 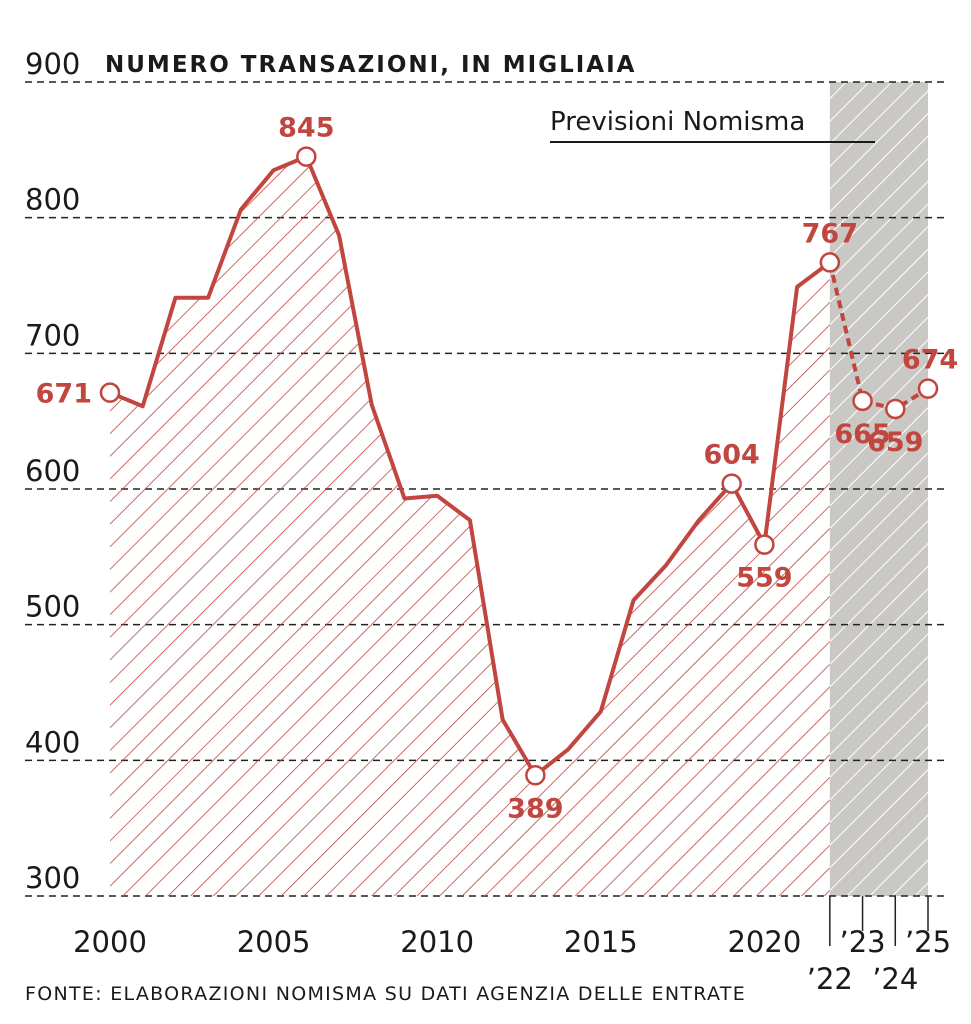 I want to click on x-tick-label: ’24, so click(x=895, y=979).